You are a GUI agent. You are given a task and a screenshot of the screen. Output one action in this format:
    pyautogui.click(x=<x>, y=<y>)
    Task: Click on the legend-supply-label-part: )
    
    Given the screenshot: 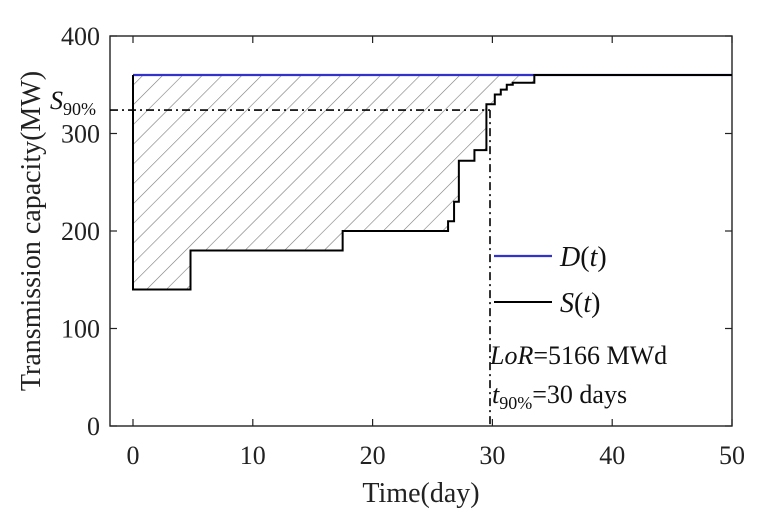 What is the action you would take?
    pyautogui.click(x=595, y=303)
    